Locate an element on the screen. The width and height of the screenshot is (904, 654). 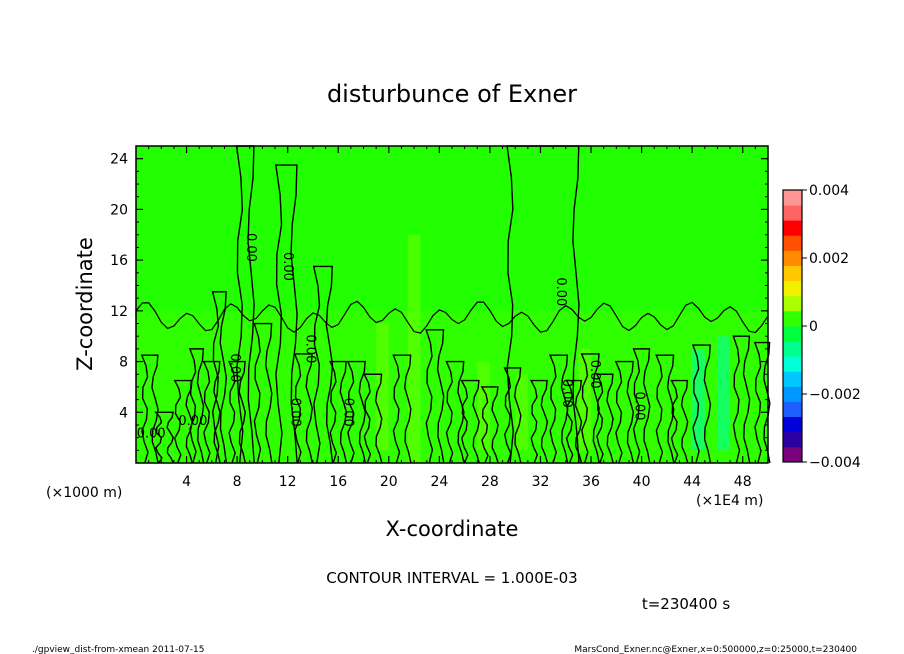
y-tick-label: 20 is located at coordinates (119, 210).